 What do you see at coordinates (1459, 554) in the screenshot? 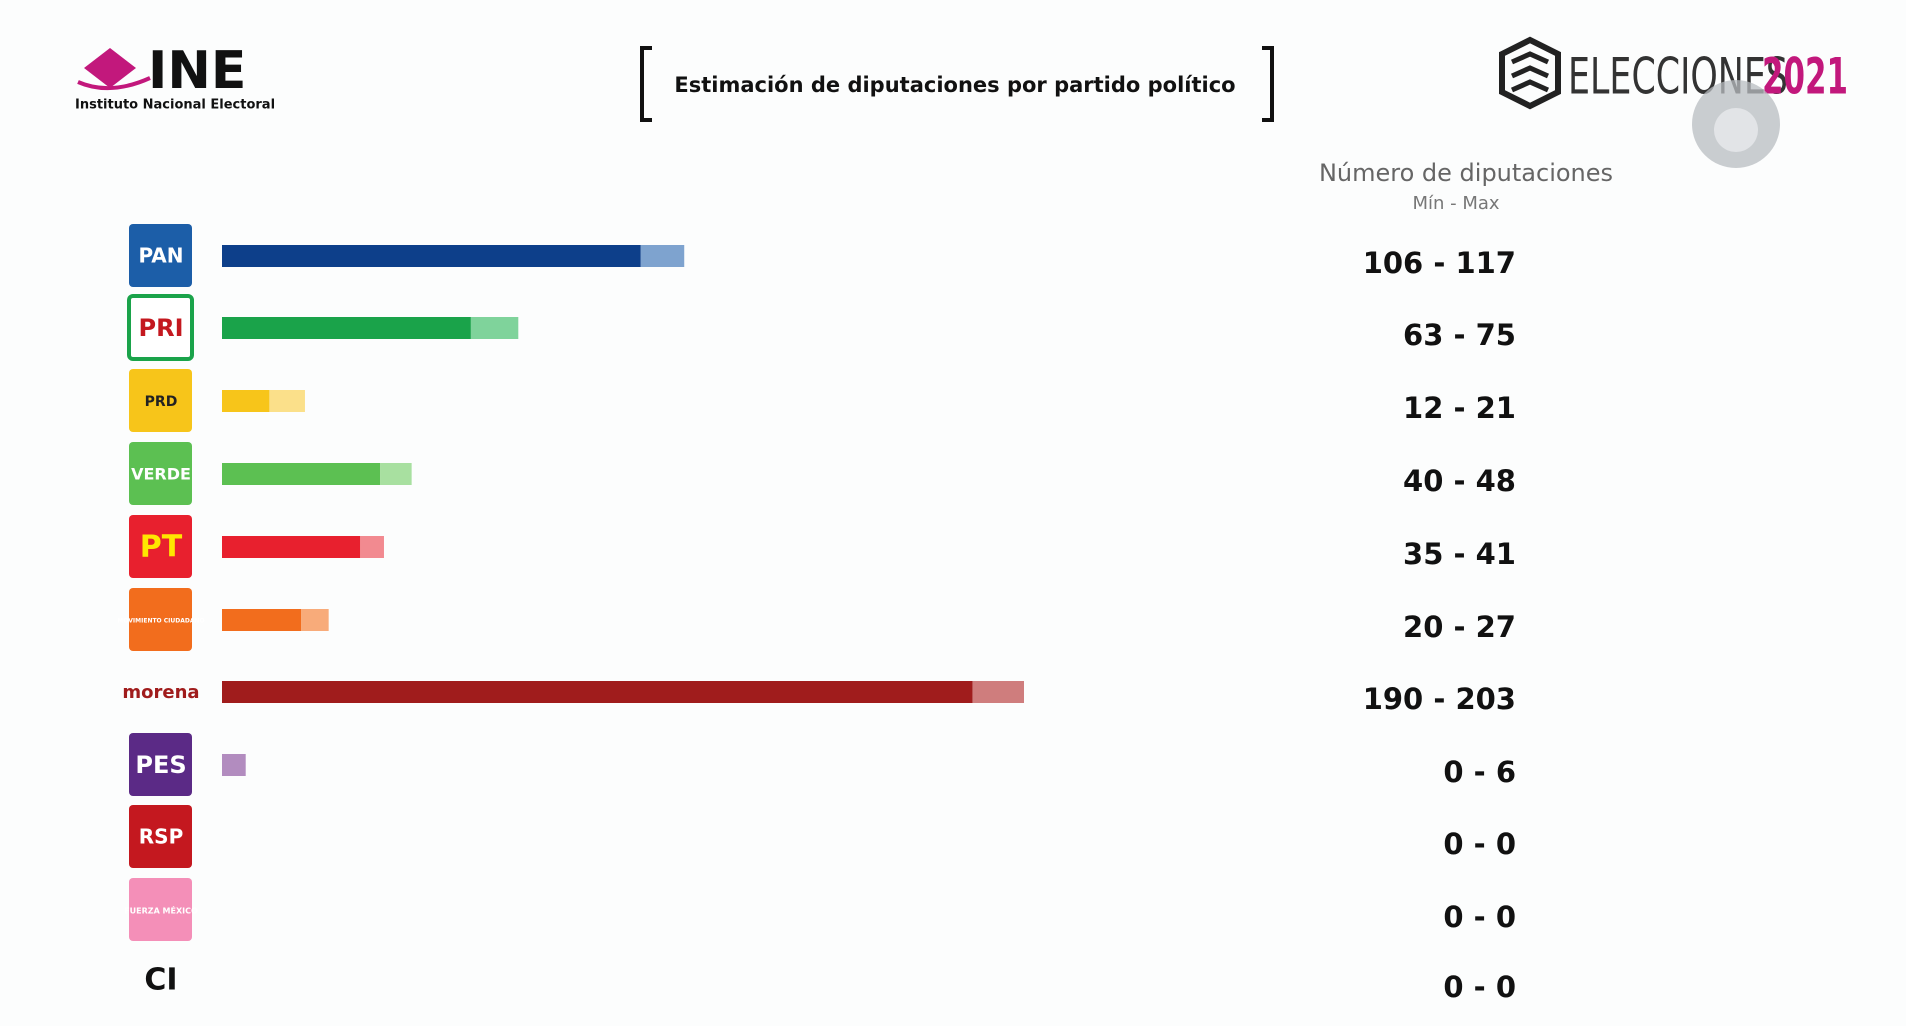
I see `value-label: 35 - 41` at bounding box center [1459, 554].